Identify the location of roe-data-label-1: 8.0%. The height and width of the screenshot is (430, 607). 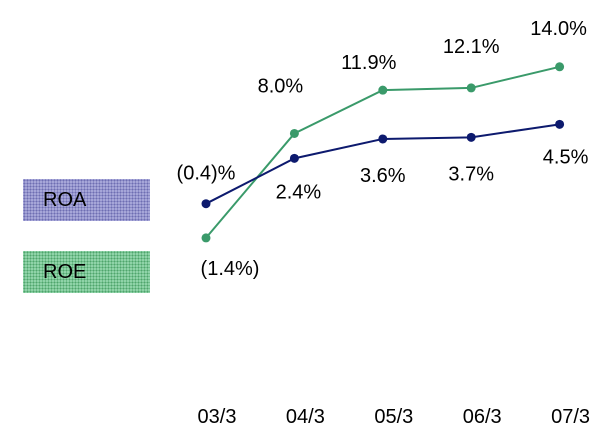
(281, 86).